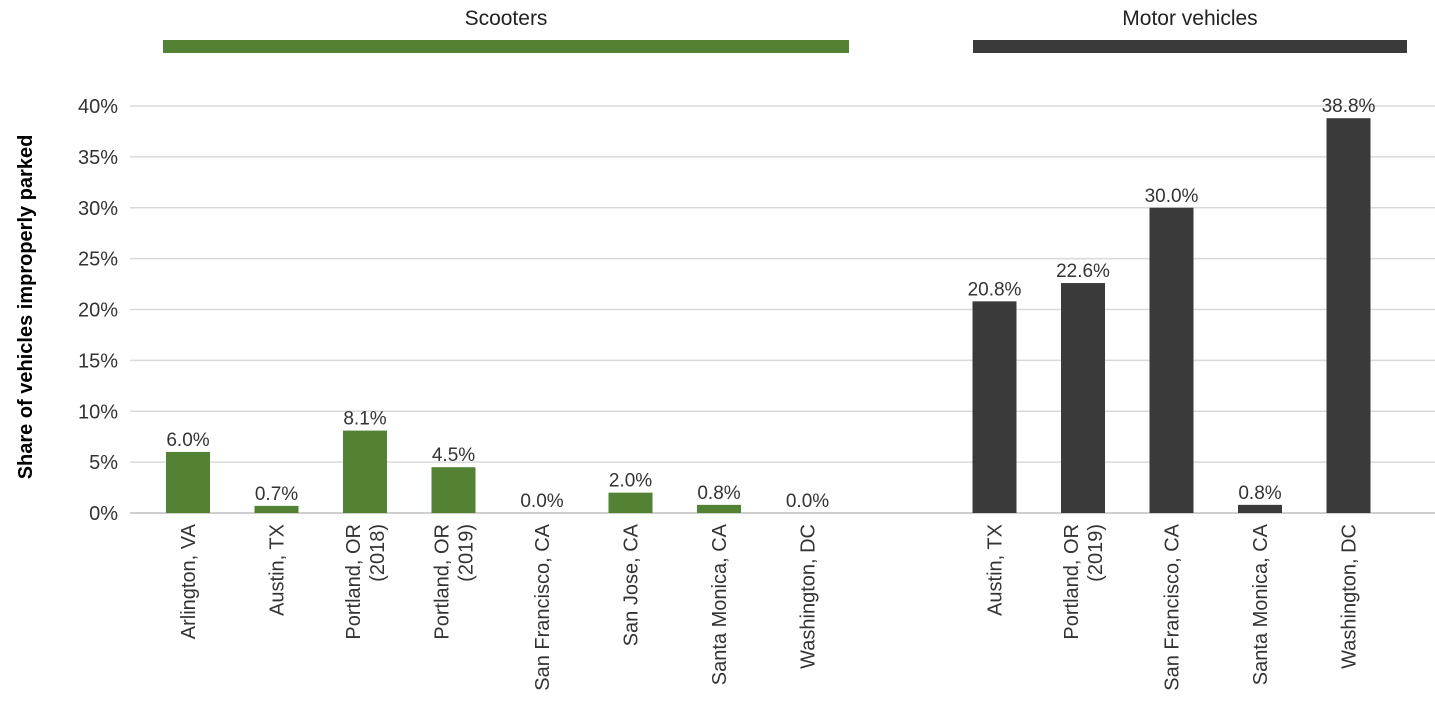  What do you see at coordinates (1083, 271) in the screenshot?
I see `data-label: 22.6%` at bounding box center [1083, 271].